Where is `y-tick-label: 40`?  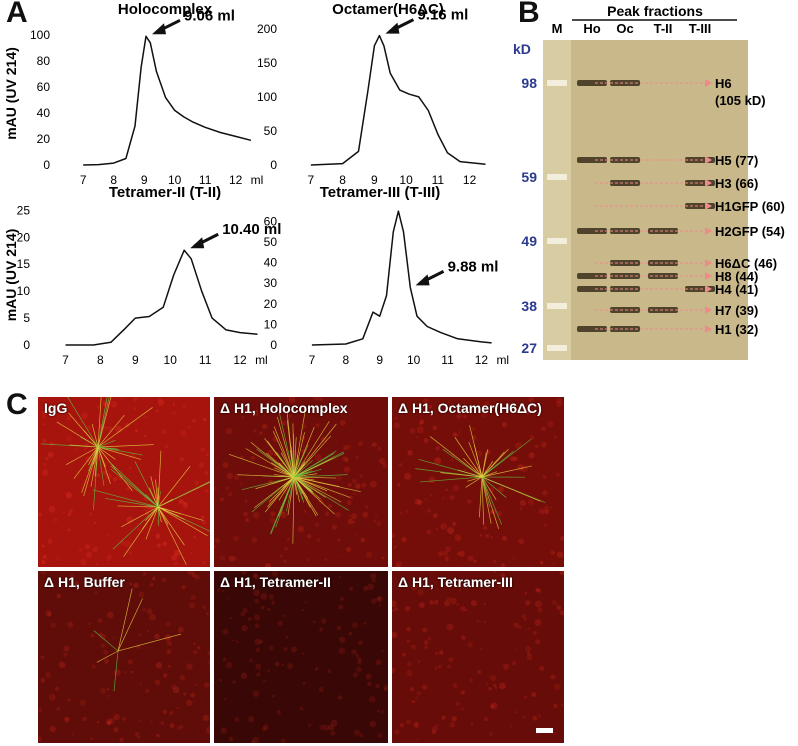 y-tick-label: 40 is located at coordinates (44, 113).